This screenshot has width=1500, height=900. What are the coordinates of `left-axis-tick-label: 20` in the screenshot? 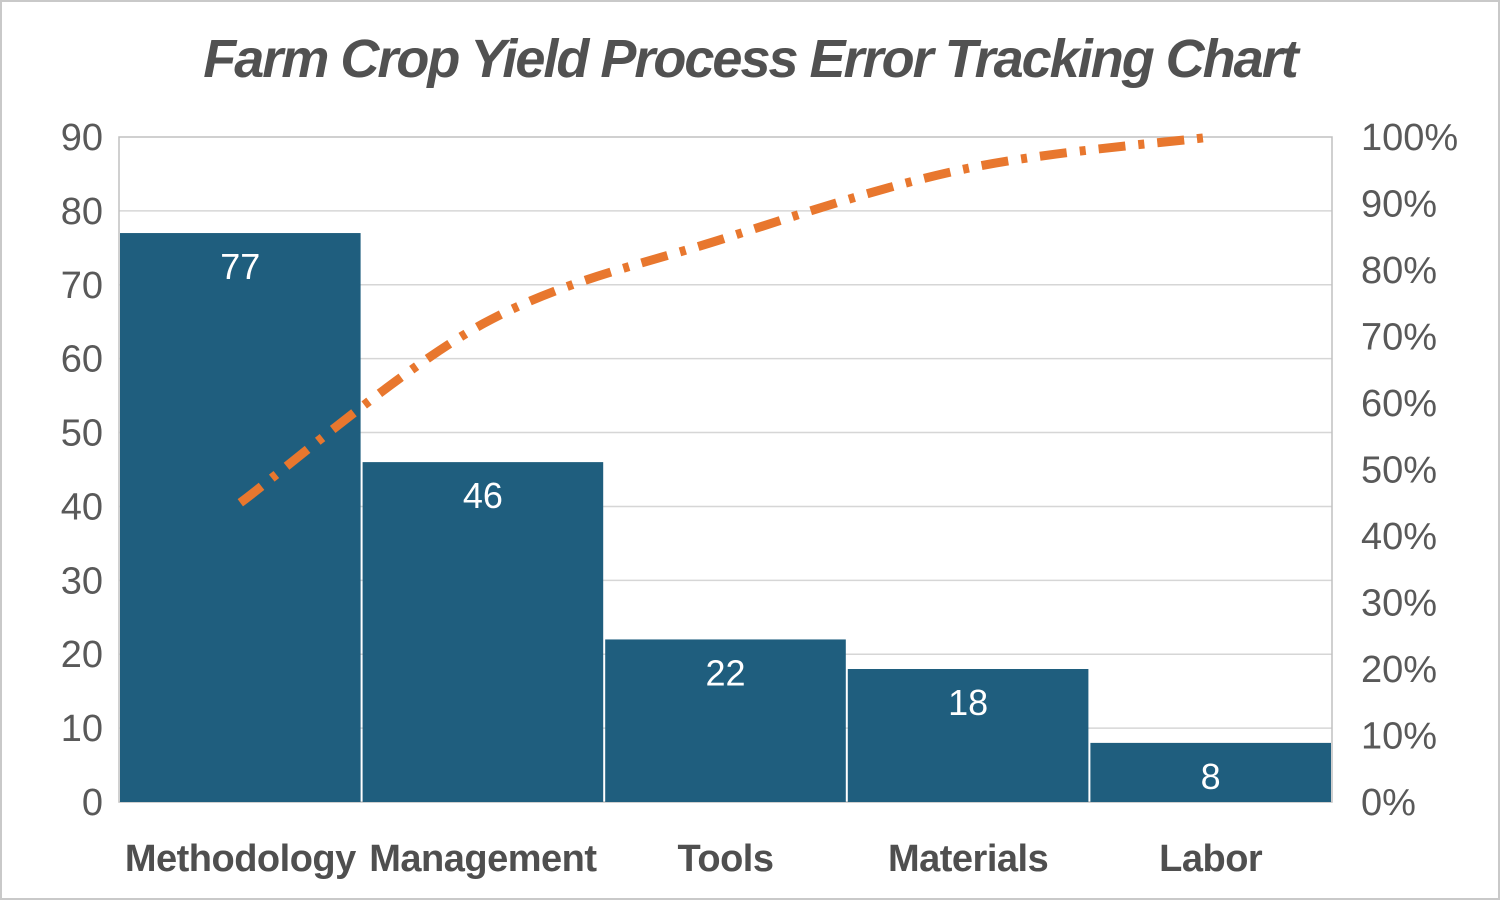 It's located at (82, 655).